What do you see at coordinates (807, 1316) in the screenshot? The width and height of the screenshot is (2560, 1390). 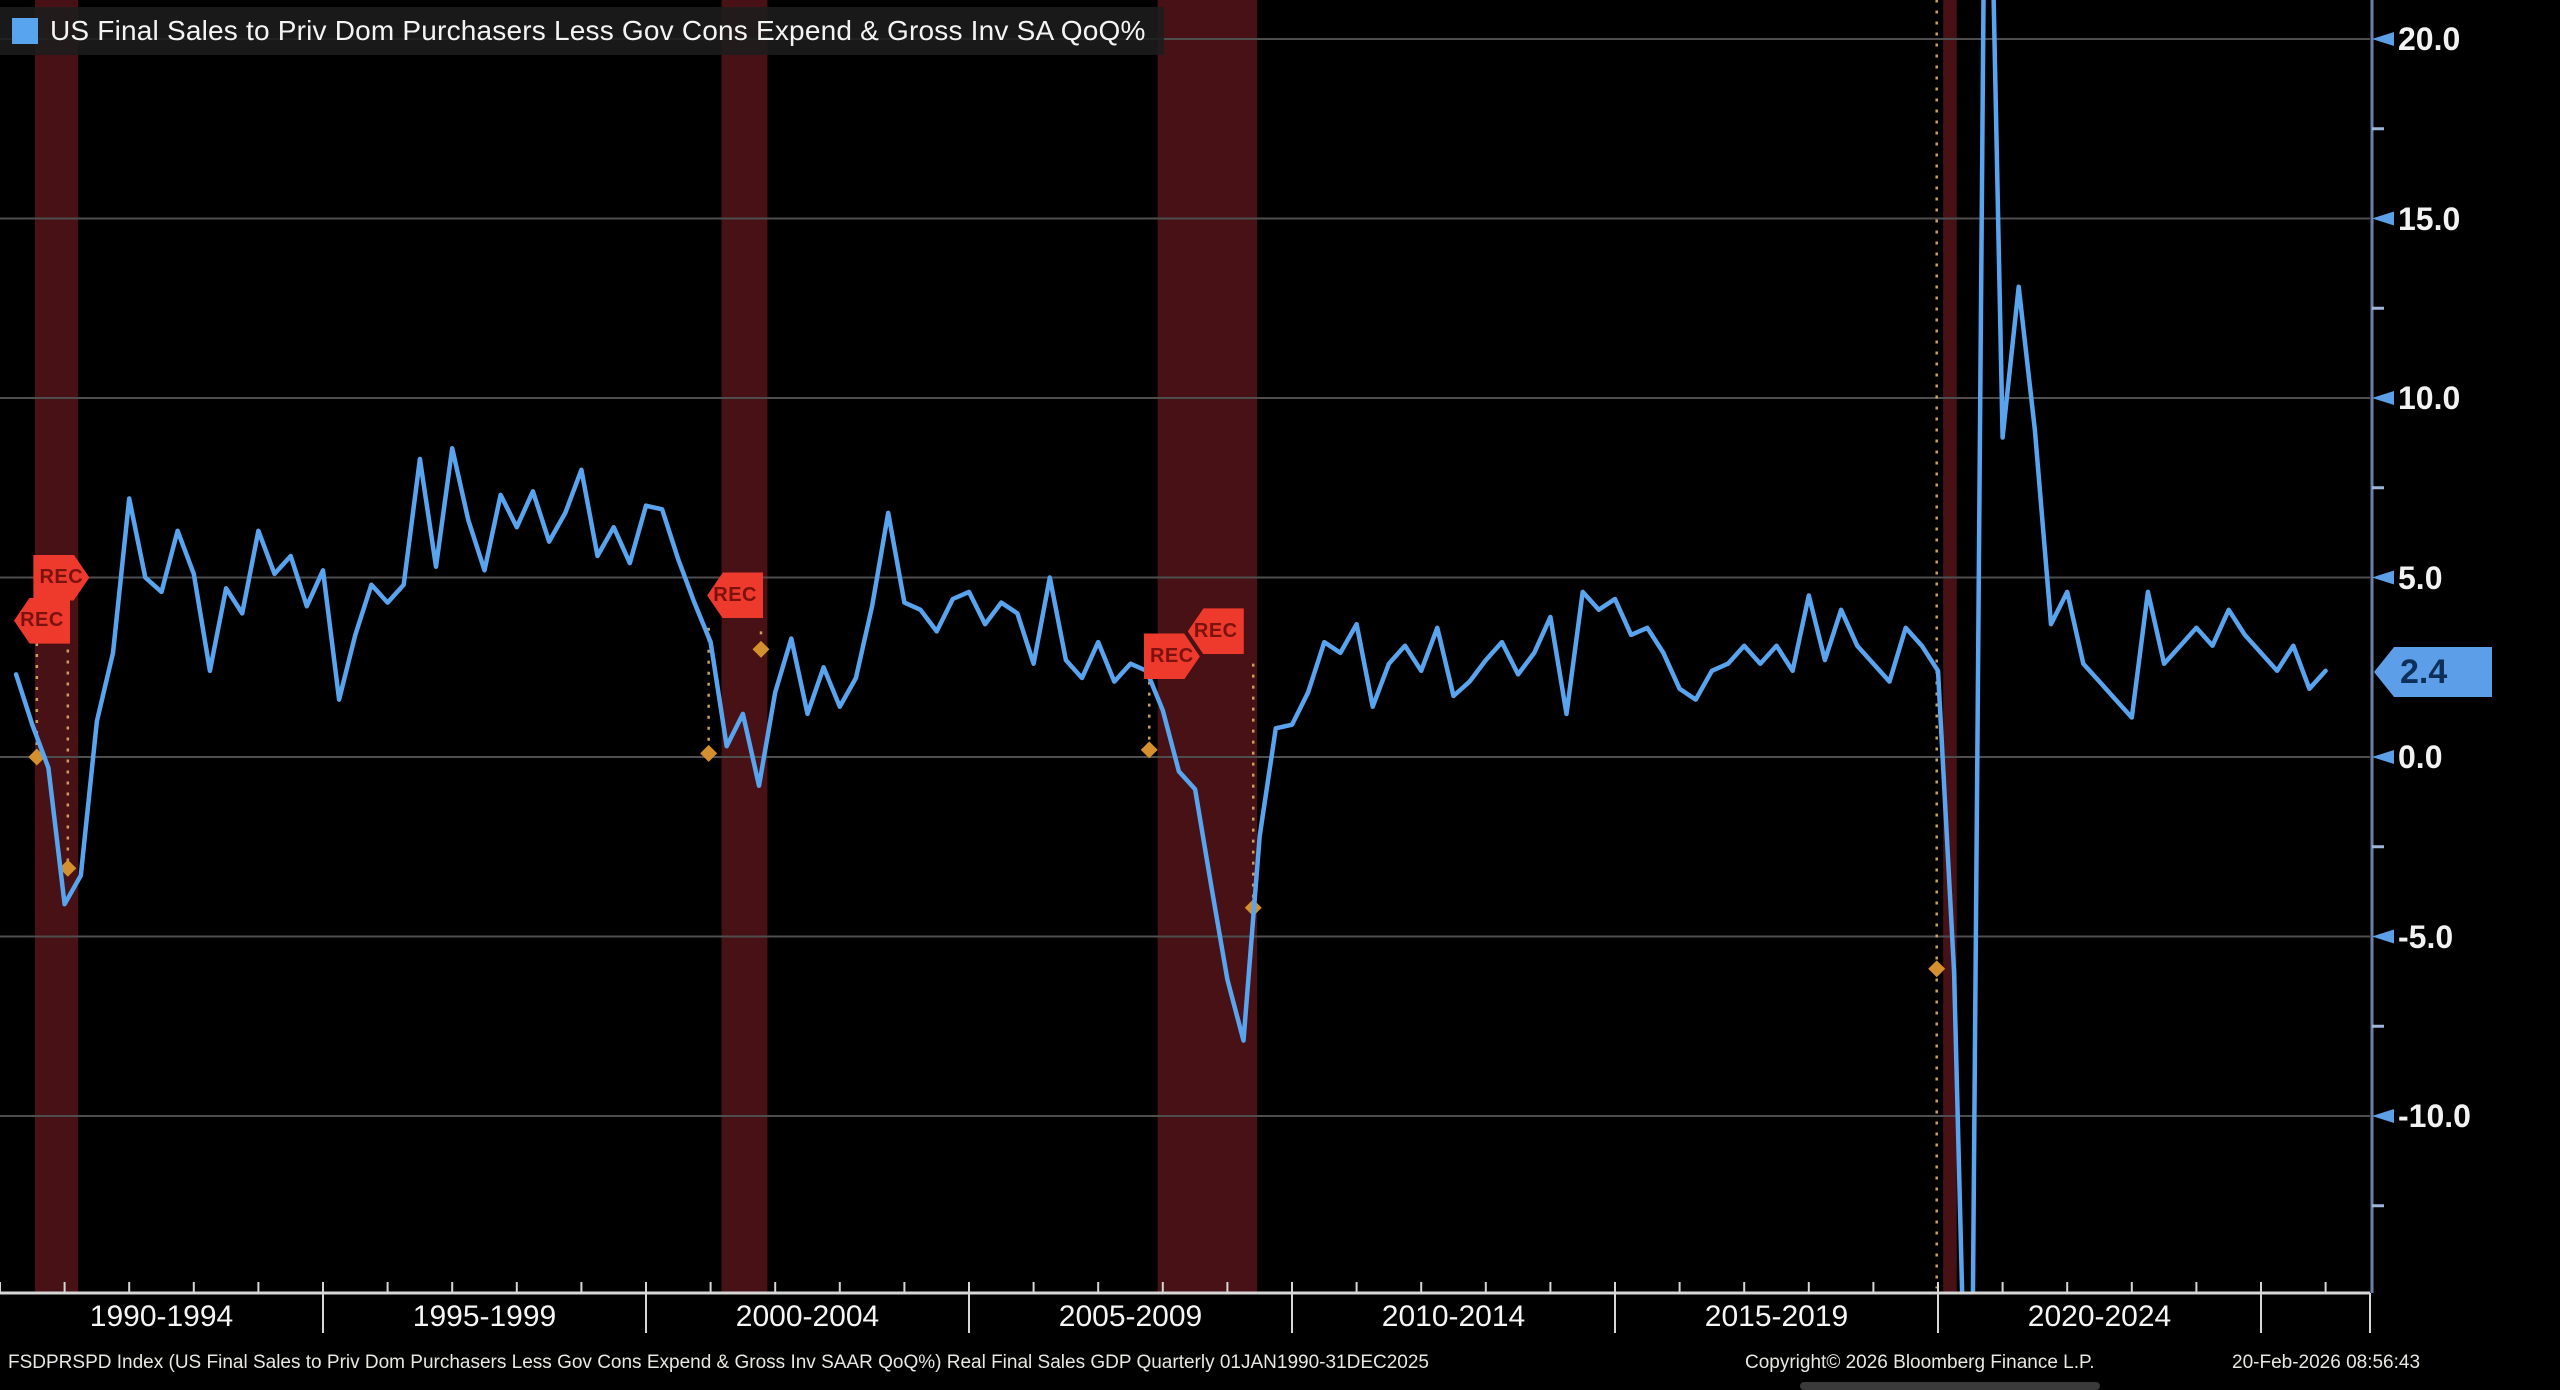 I see `x-axis-section-label: 2000-2004` at bounding box center [807, 1316].